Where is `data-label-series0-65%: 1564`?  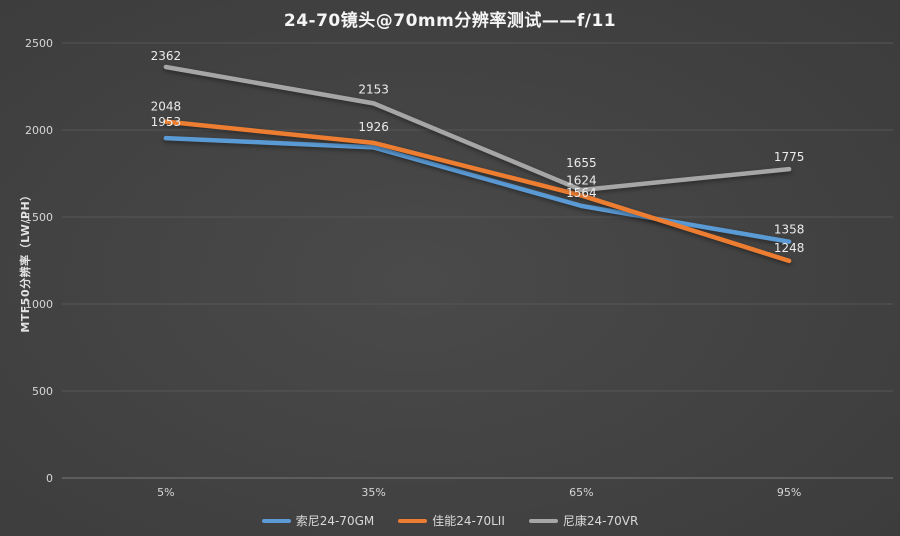 data-label-series0-65%: 1564 is located at coordinates (581, 193).